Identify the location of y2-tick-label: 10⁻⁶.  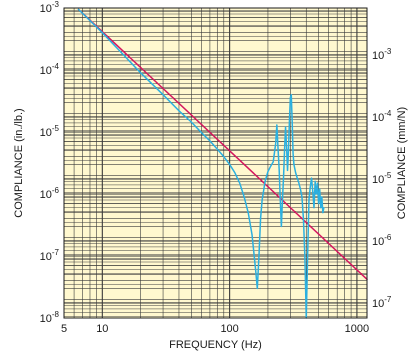
(382, 240).